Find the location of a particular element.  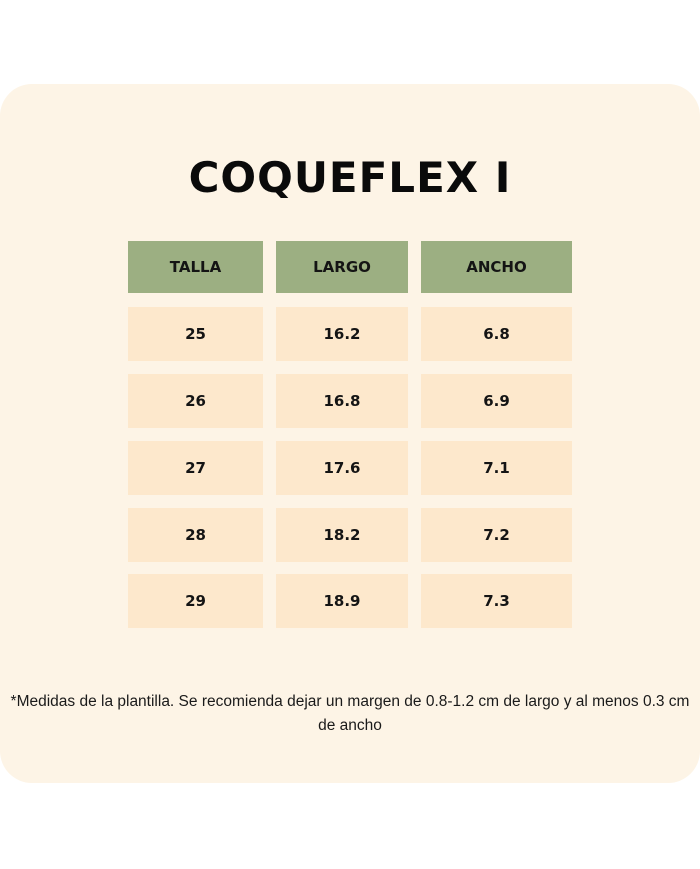

table-cell: 26 is located at coordinates (195, 401).